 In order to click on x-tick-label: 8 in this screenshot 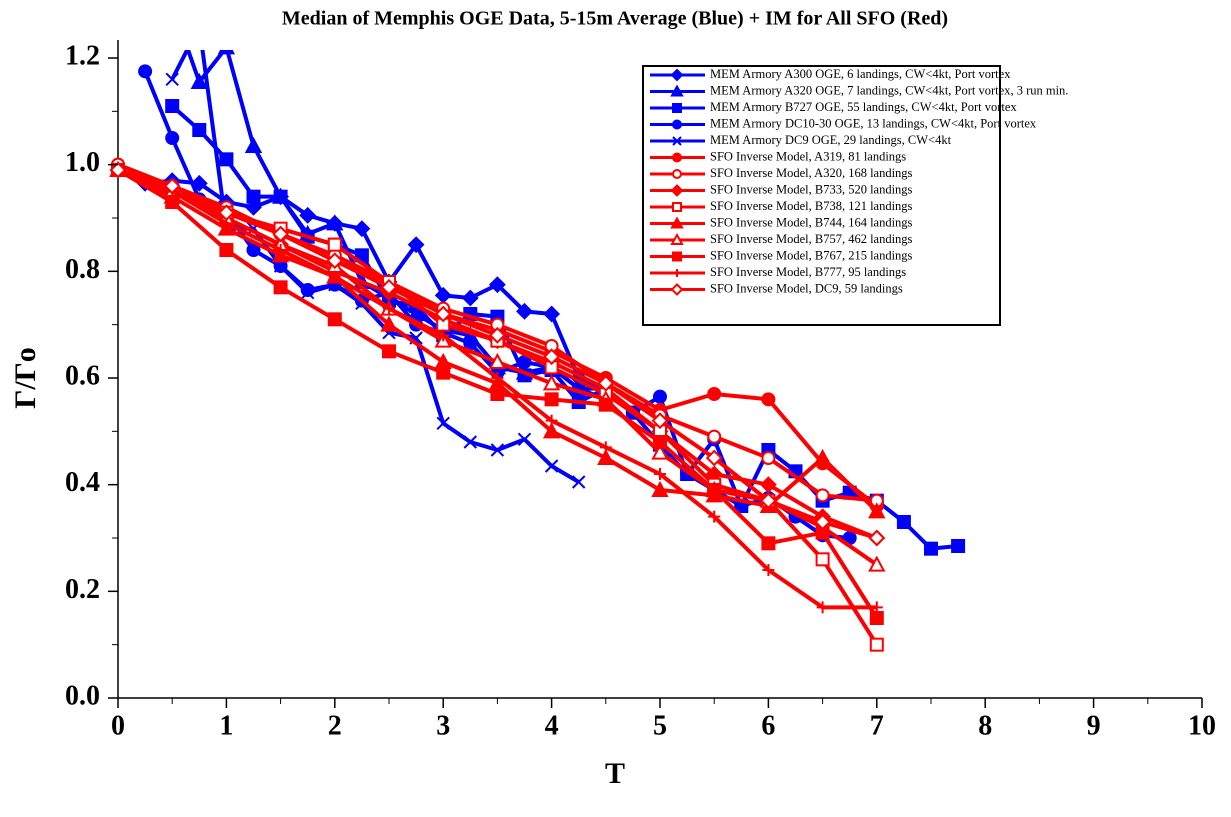, I will do `click(985, 725)`.